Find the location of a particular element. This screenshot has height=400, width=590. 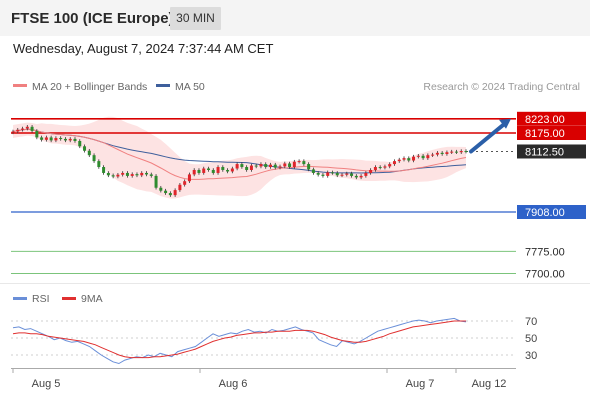

forecast-arrow-shaft is located at coordinates (489, 136).